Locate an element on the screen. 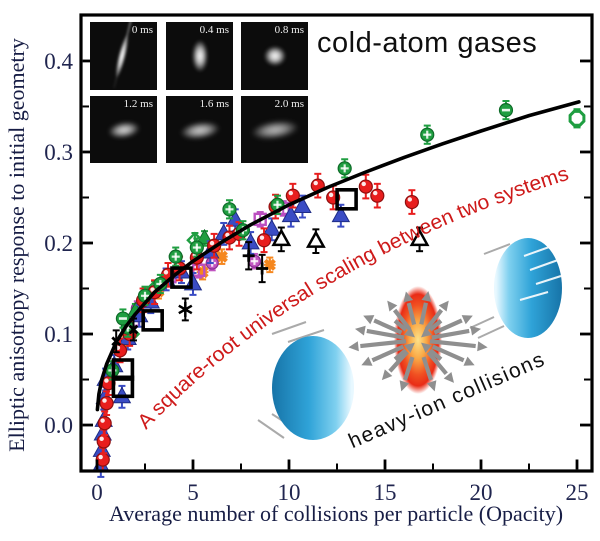 This screenshot has width=600, height=541. y-tick-label: 0.2 is located at coordinates (58, 243).